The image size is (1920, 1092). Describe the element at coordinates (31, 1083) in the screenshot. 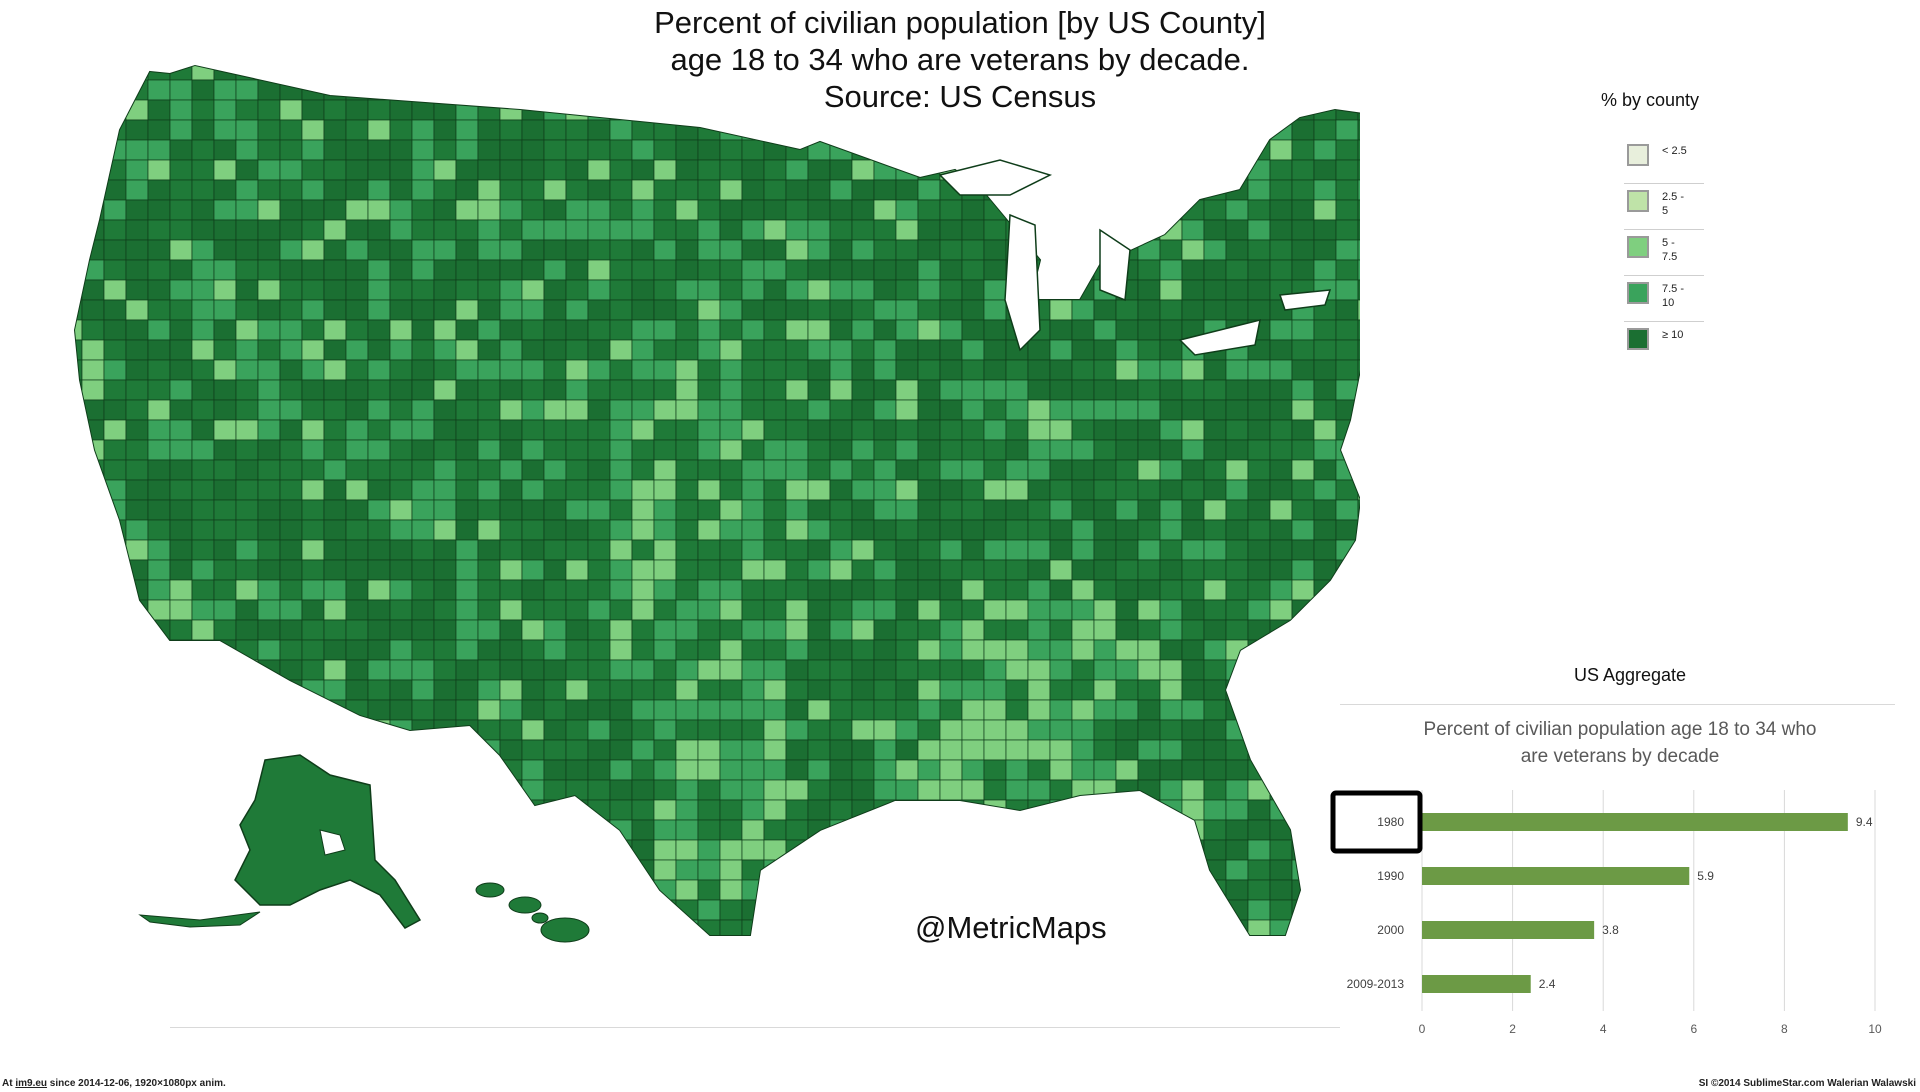

I see `footer-link: im9.eu` at that location.